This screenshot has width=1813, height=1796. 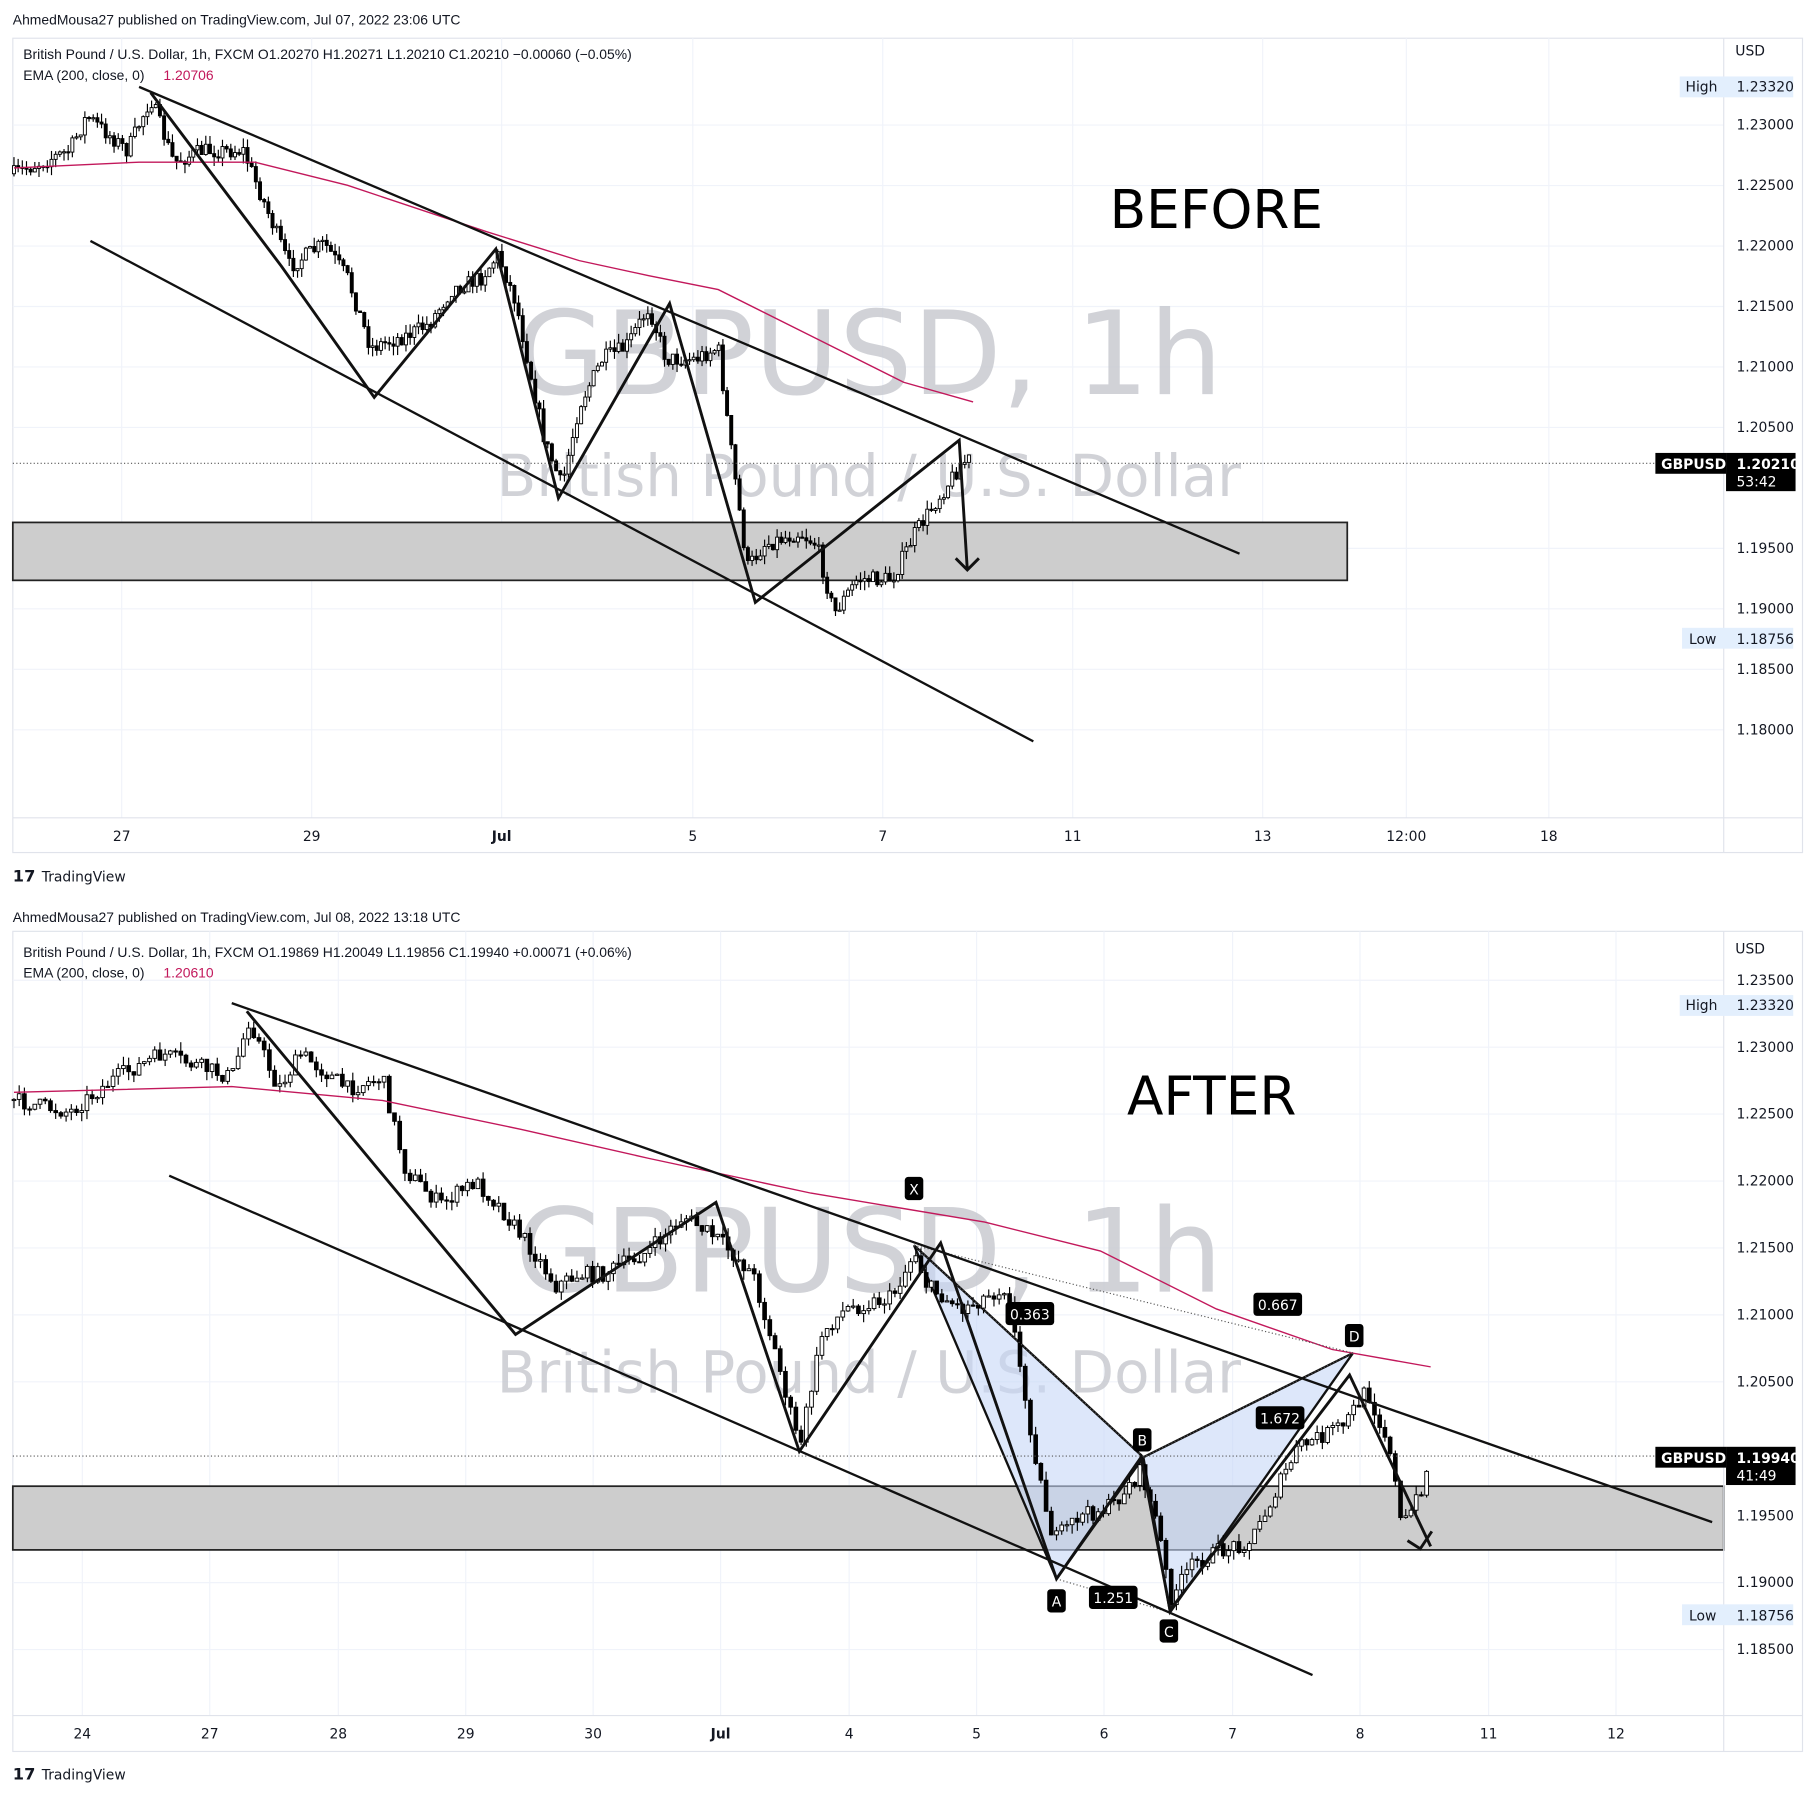 I want to click on ratio-ac: 0.363, so click(x=1030, y=1315).